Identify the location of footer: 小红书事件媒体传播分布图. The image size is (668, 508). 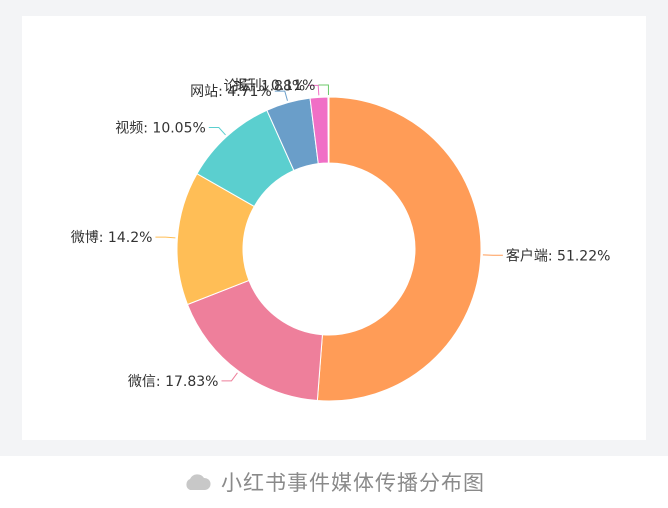
(334, 482).